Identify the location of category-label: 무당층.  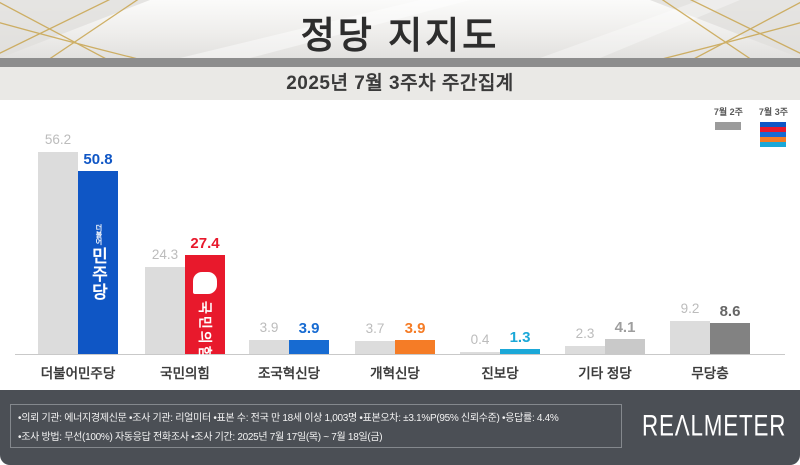
(710, 373).